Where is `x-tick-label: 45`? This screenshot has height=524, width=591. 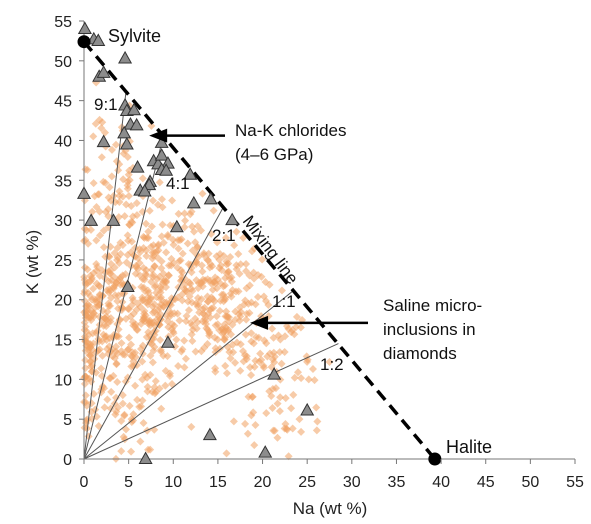 x-tick-label: 45 is located at coordinates (486, 482).